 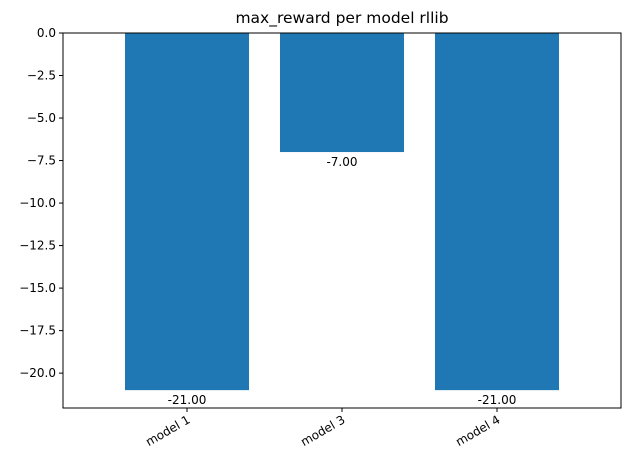 What do you see at coordinates (37, 288) in the screenshot?
I see `y-tick-label: −15.0` at bounding box center [37, 288].